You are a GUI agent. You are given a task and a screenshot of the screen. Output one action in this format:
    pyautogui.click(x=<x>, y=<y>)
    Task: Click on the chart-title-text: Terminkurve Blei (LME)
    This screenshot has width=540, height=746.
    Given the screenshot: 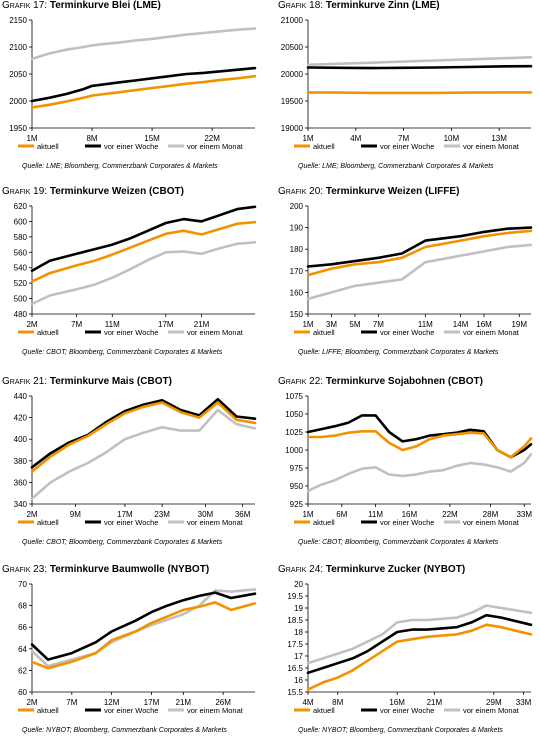 What is the action you would take?
    pyautogui.click(x=104, y=5)
    